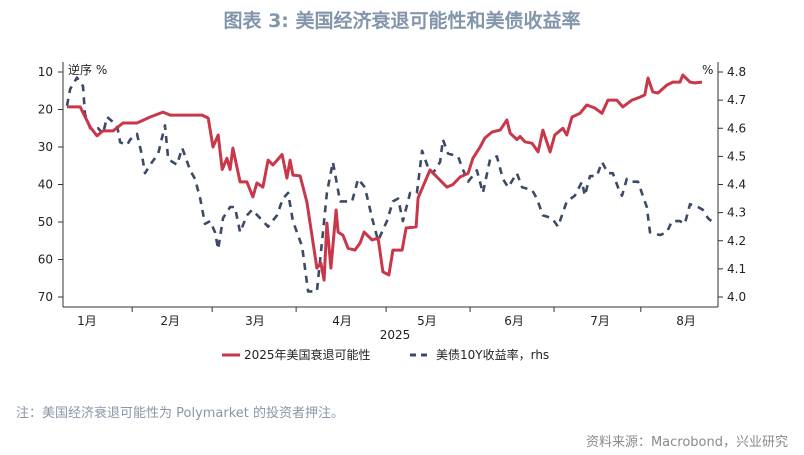  Describe the element at coordinates (736, 213) in the screenshot. I see `right-tick-label: 4.3` at that location.